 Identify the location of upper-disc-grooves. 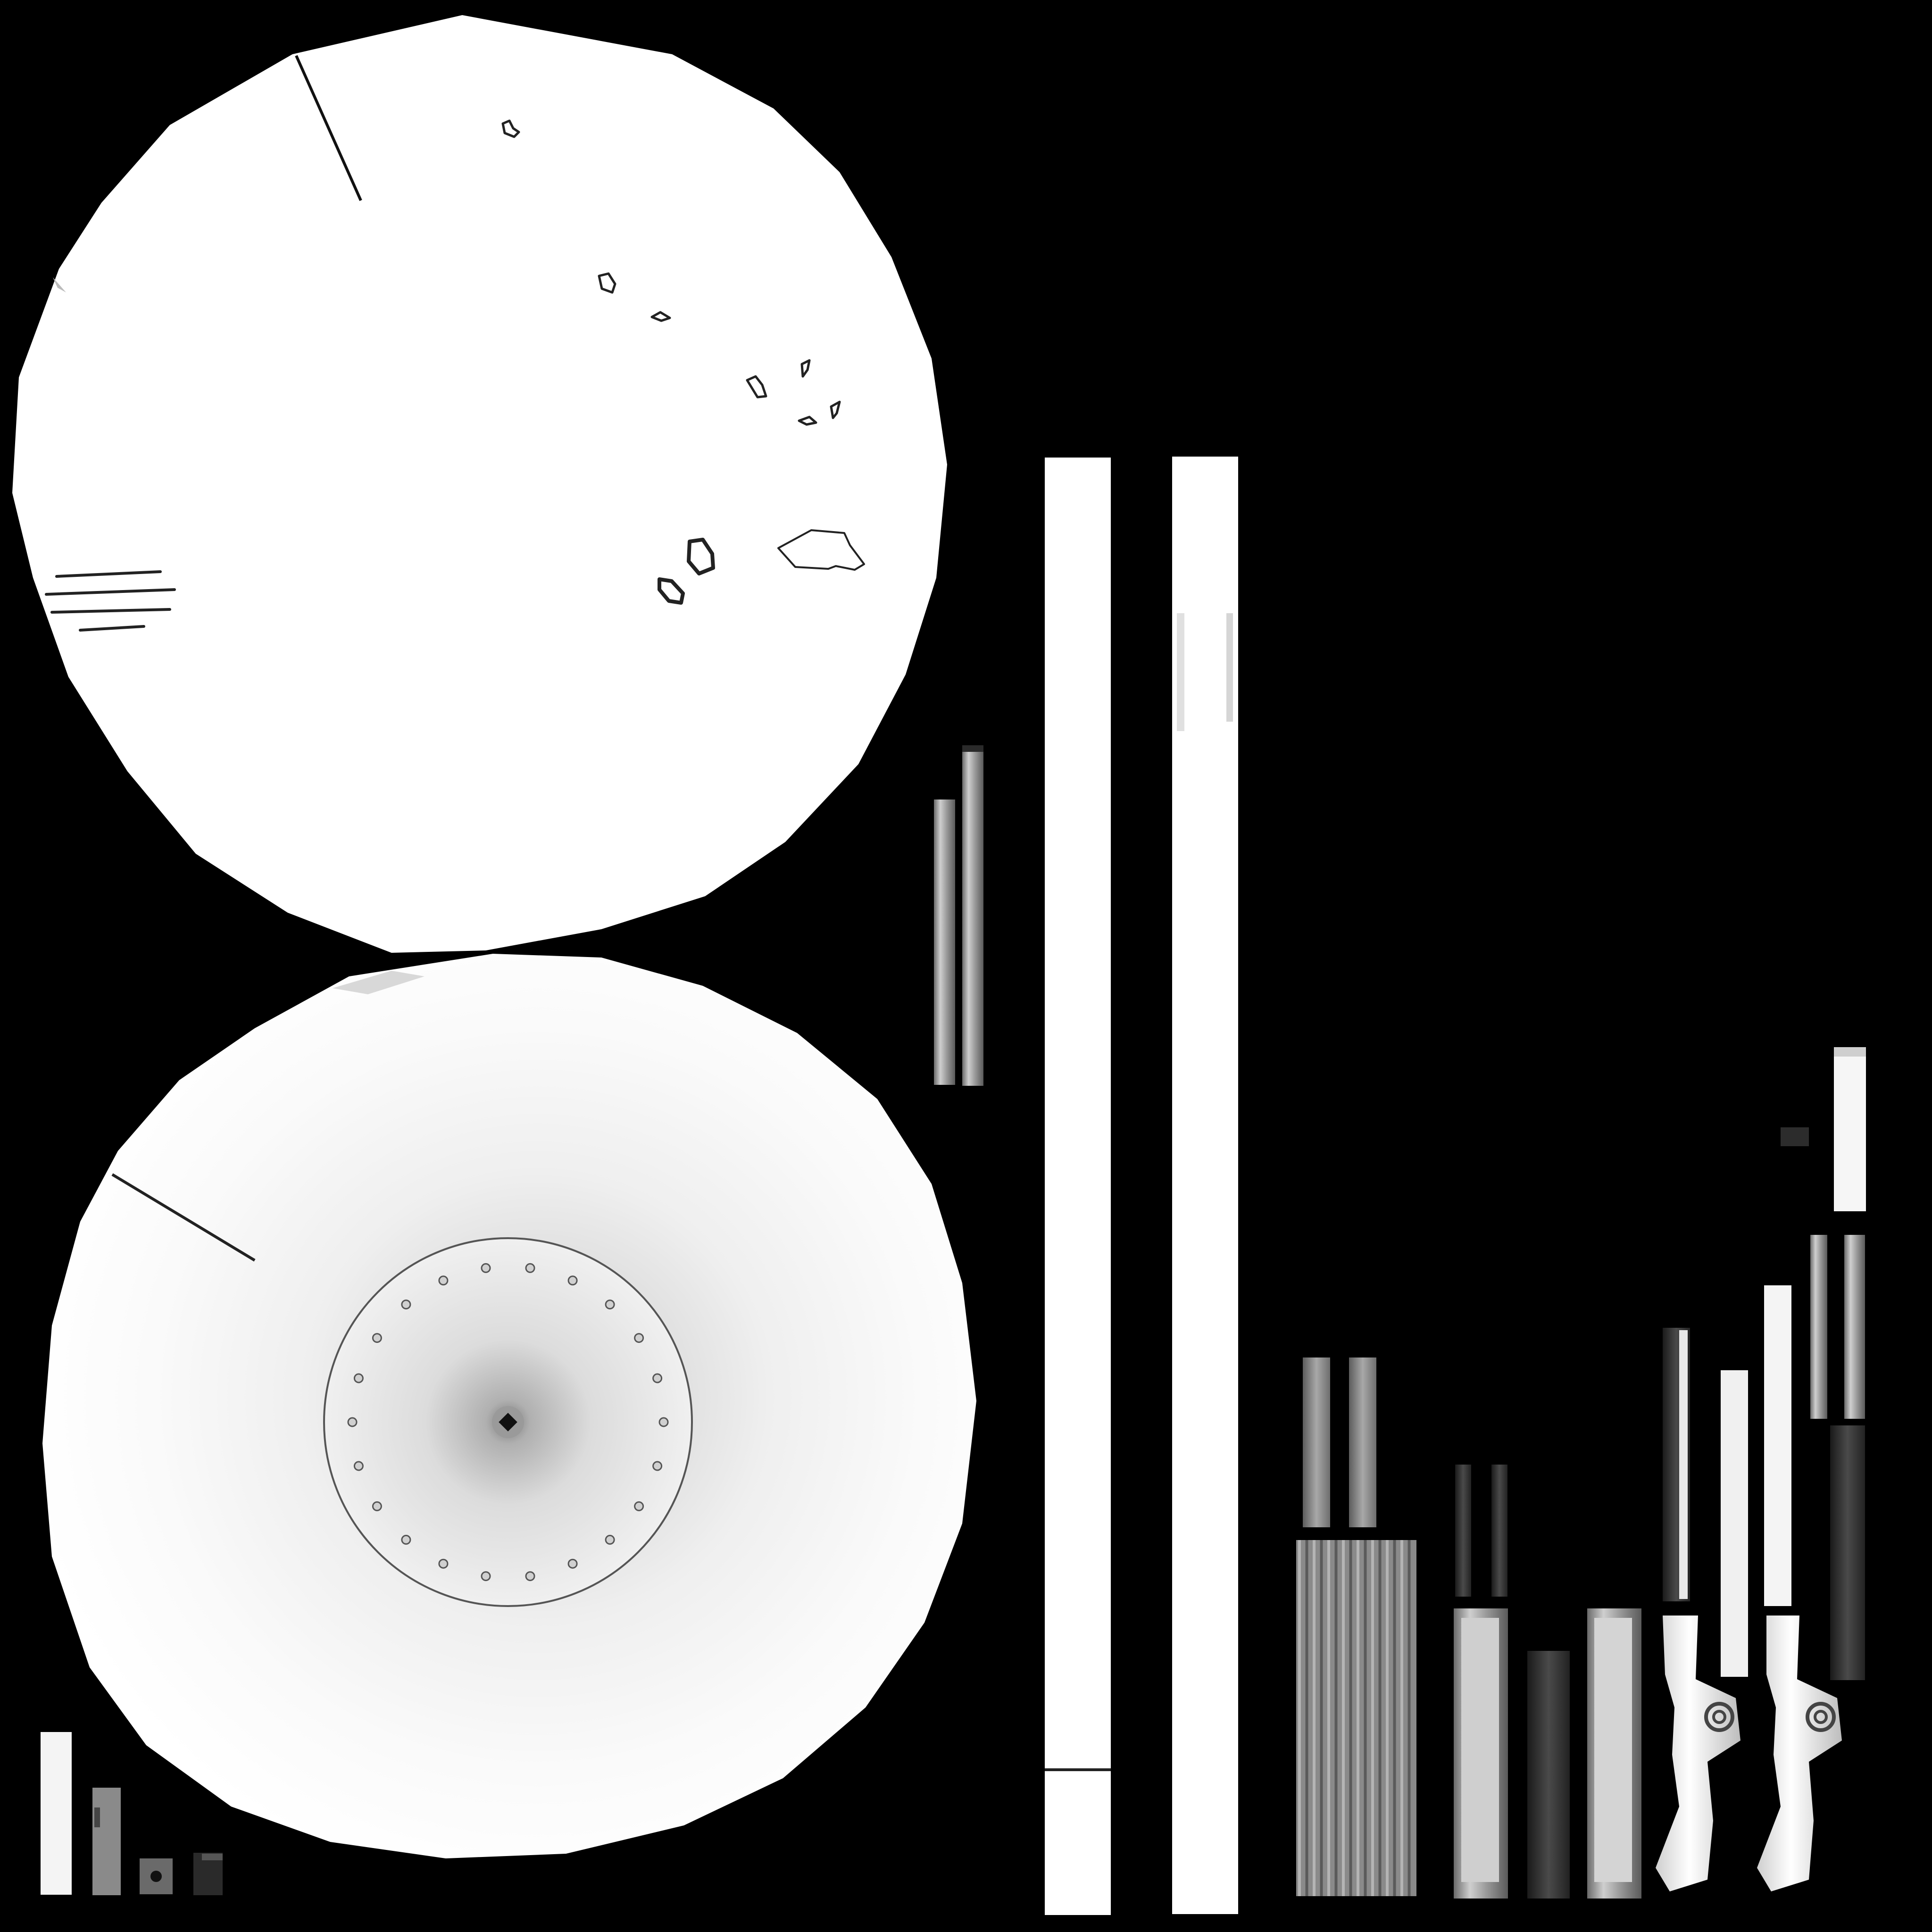
(111, 601).